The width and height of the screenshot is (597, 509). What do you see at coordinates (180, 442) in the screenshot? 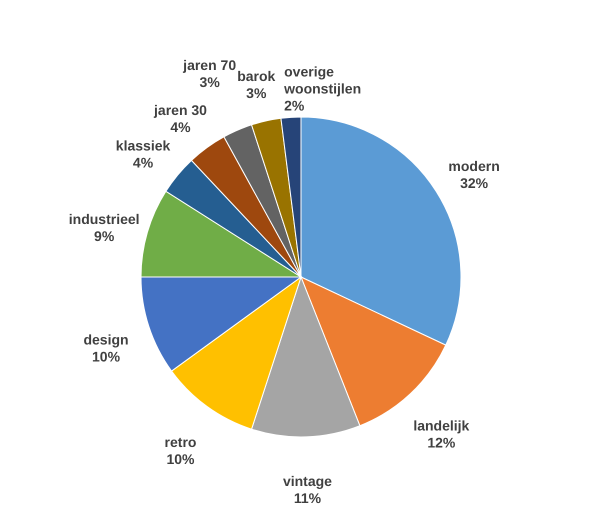
I see `slice-label: retro` at bounding box center [180, 442].